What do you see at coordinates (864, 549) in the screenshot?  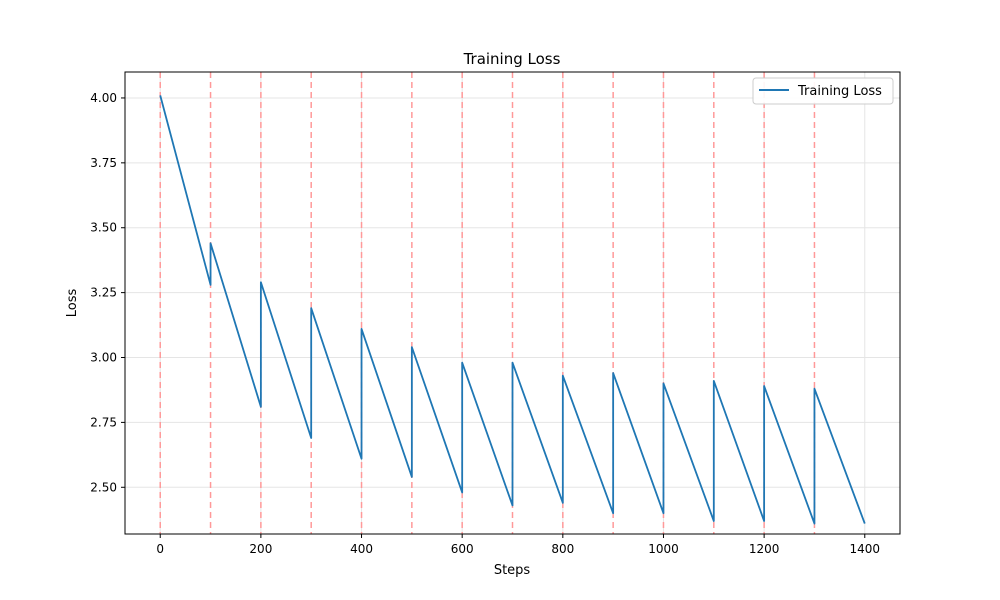 I see `x-tick-label: 1400` at bounding box center [864, 549].